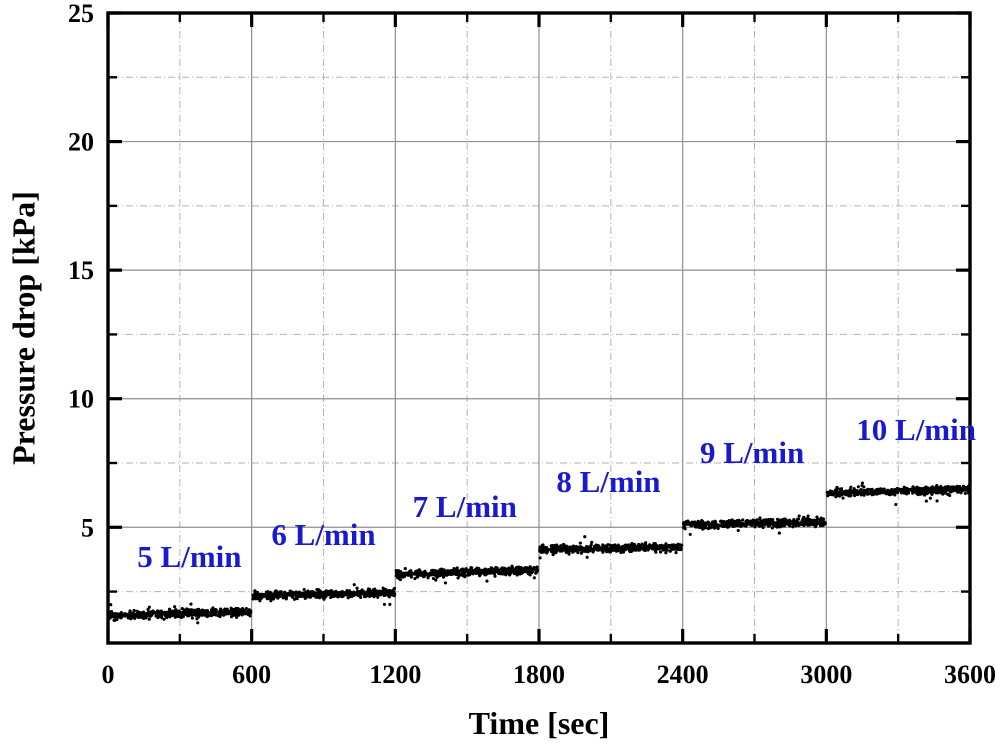 The width and height of the screenshot is (1000, 746). Describe the element at coordinates (611, 547) in the screenshot. I see `scatter-band-8-lpm` at that location.